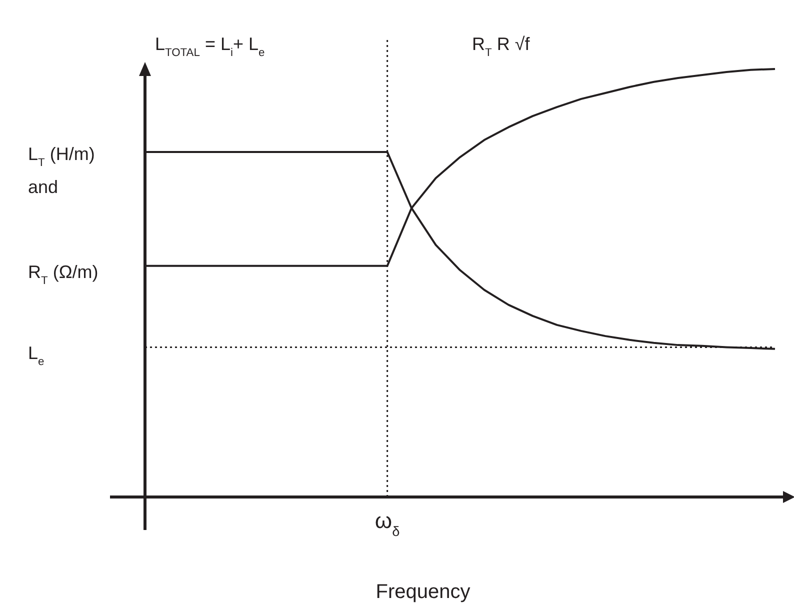 The image size is (794, 605). I want to click on text: L$_{TOTAL}$ = L$_{i}$+ L$_{e}$, so click(210, 46).